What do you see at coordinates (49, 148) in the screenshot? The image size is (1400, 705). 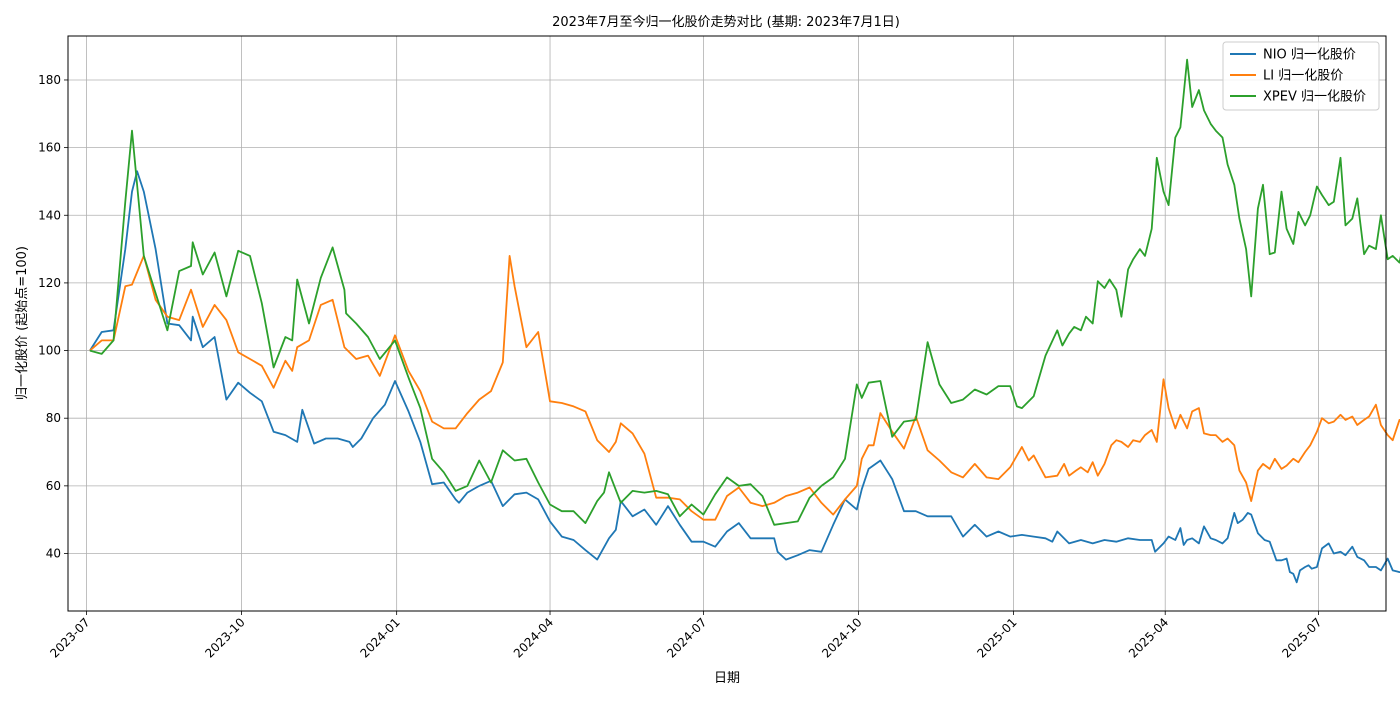 I see `y-tick-label: 160` at bounding box center [49, 148].